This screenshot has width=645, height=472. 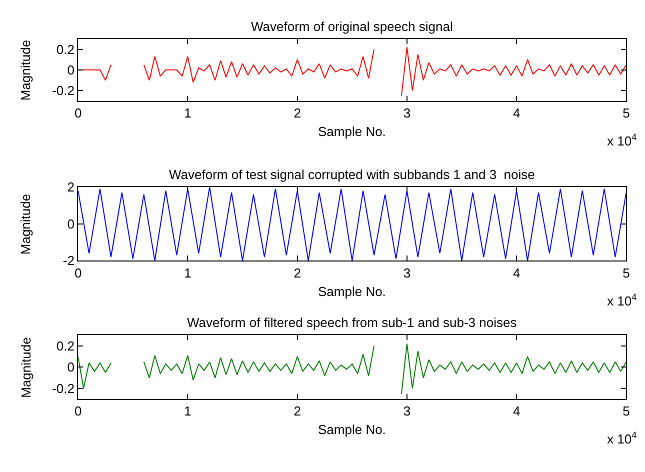 What do you see at coordinates (352, 224) in the screenshot?
I see `line-series` at bounding box center [352, 224].